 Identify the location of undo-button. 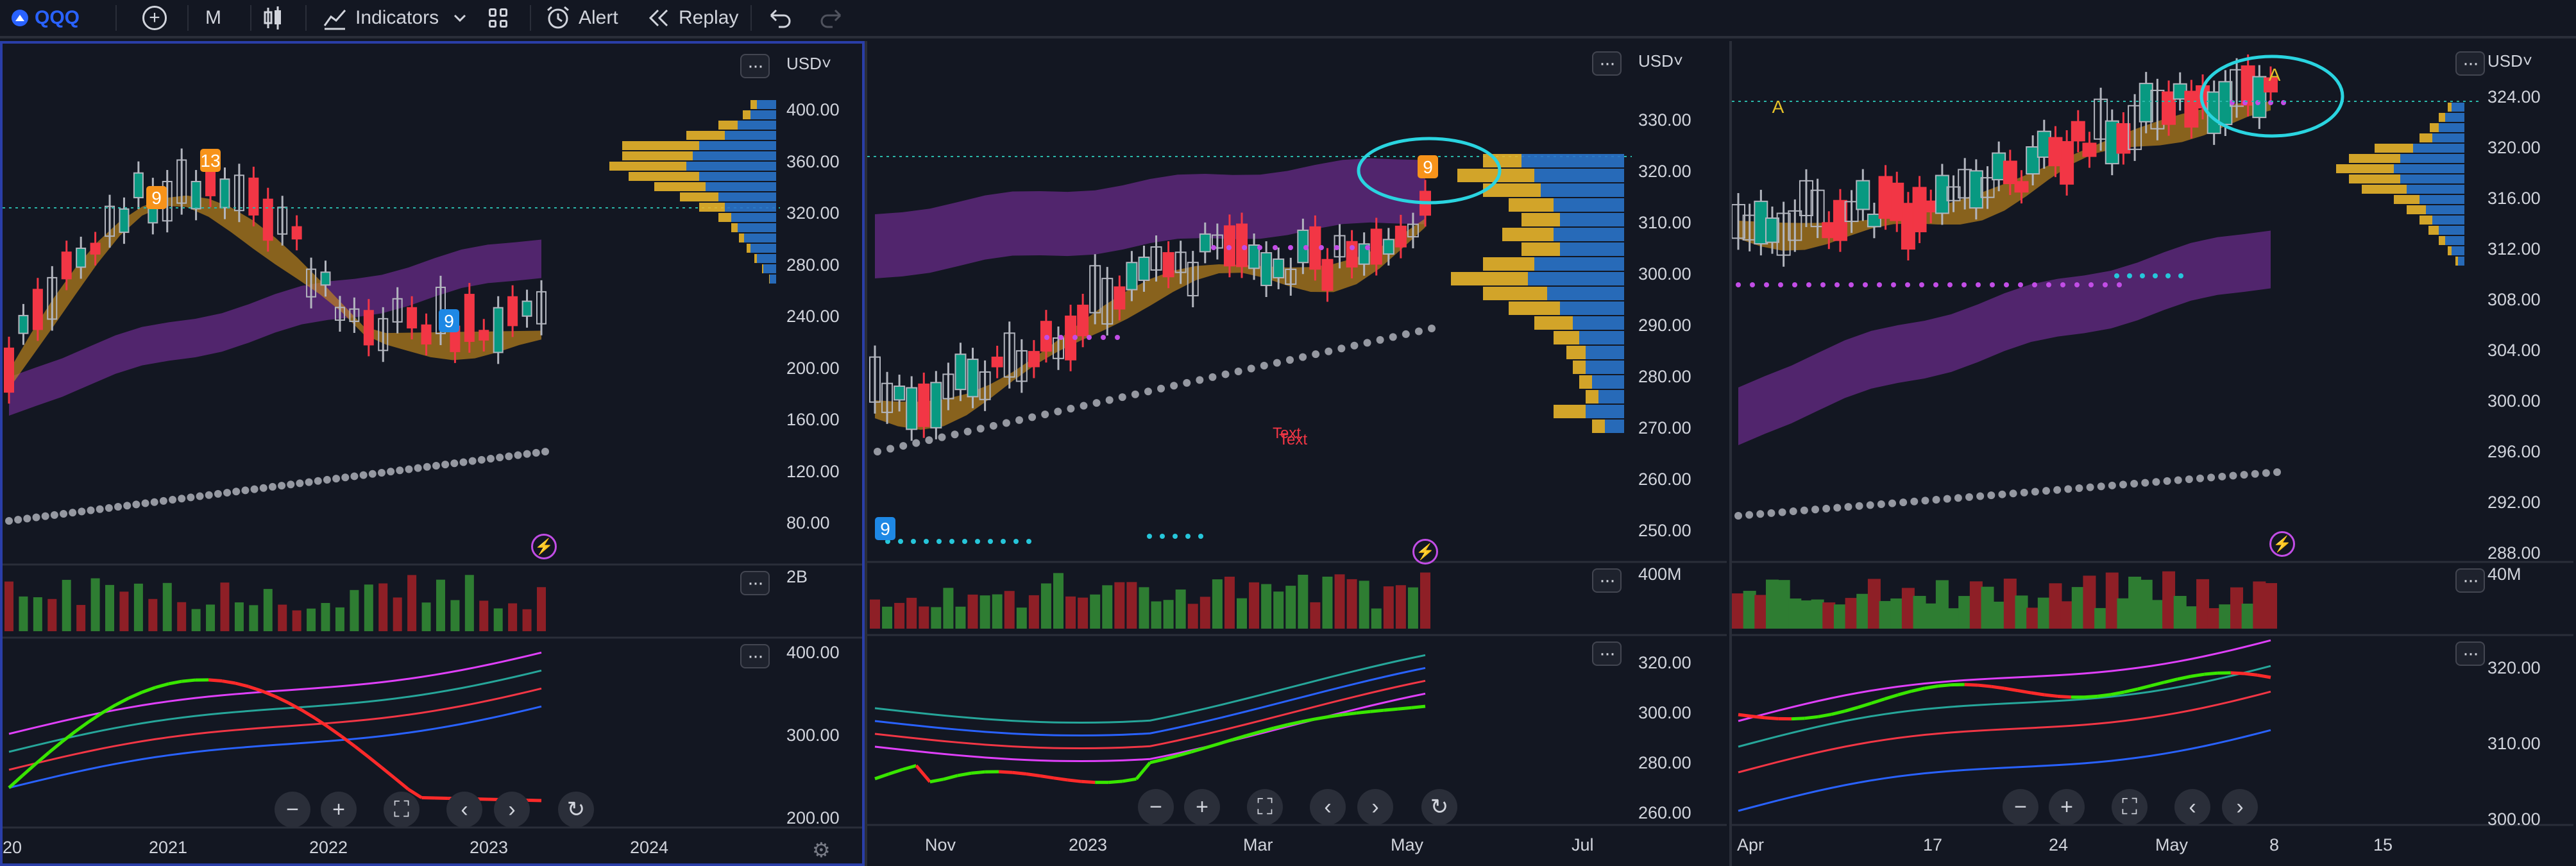
(780, 18).